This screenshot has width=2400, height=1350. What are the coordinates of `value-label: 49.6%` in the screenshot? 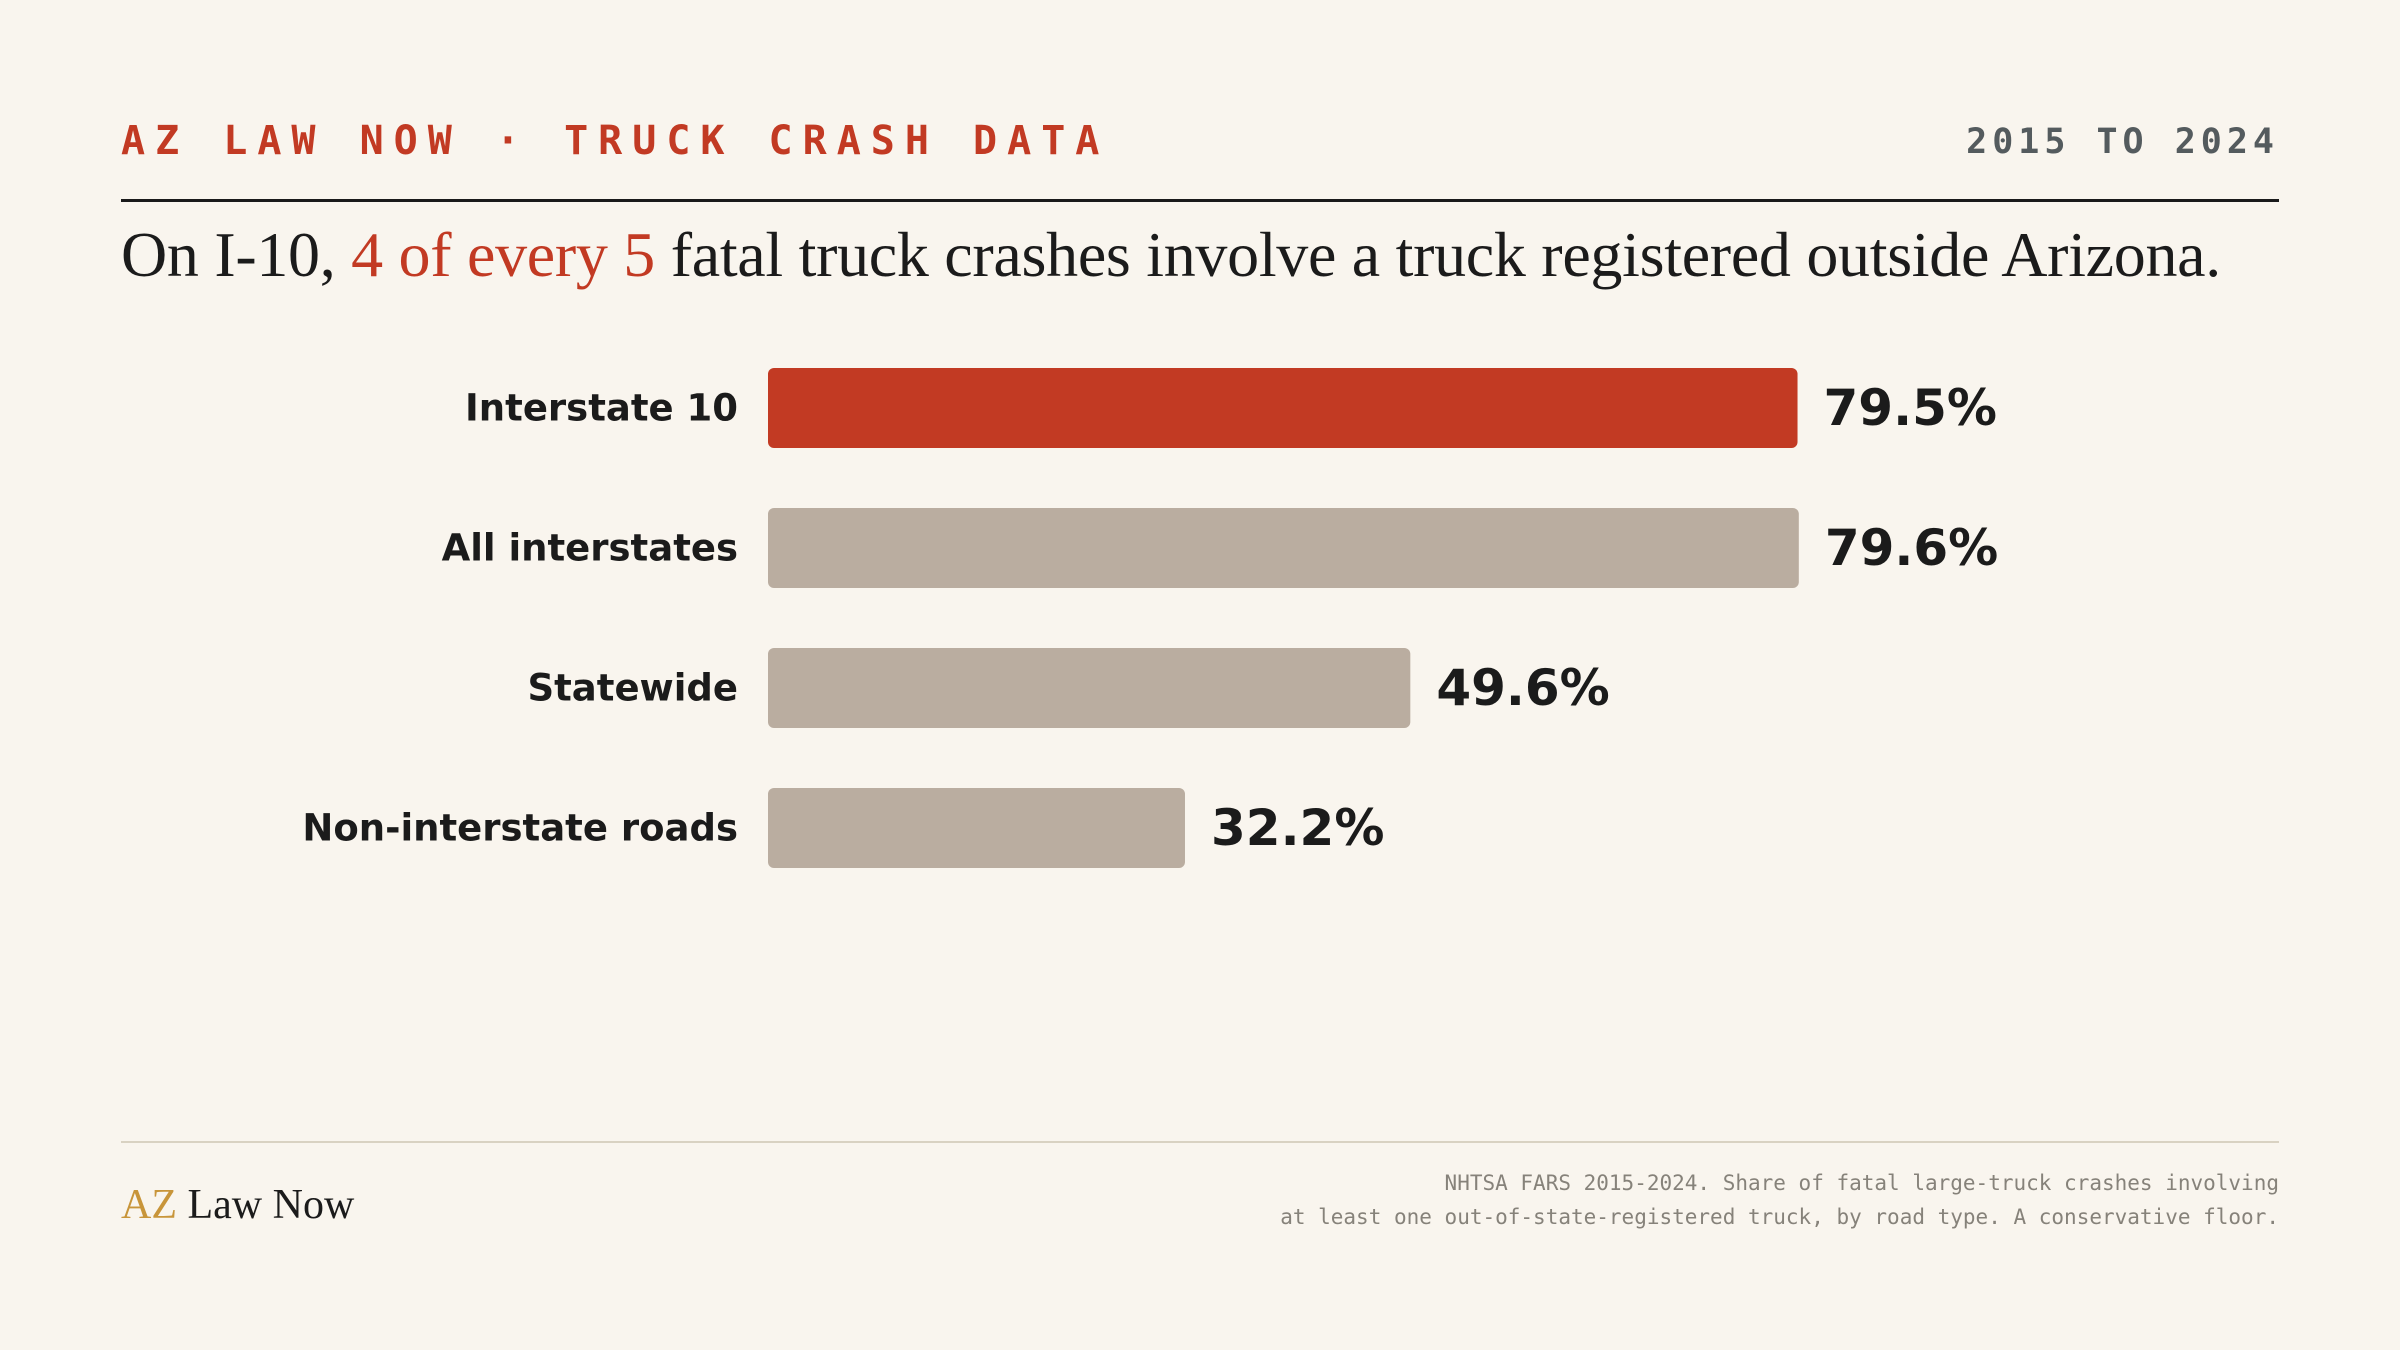 It's located at (1522, 688).